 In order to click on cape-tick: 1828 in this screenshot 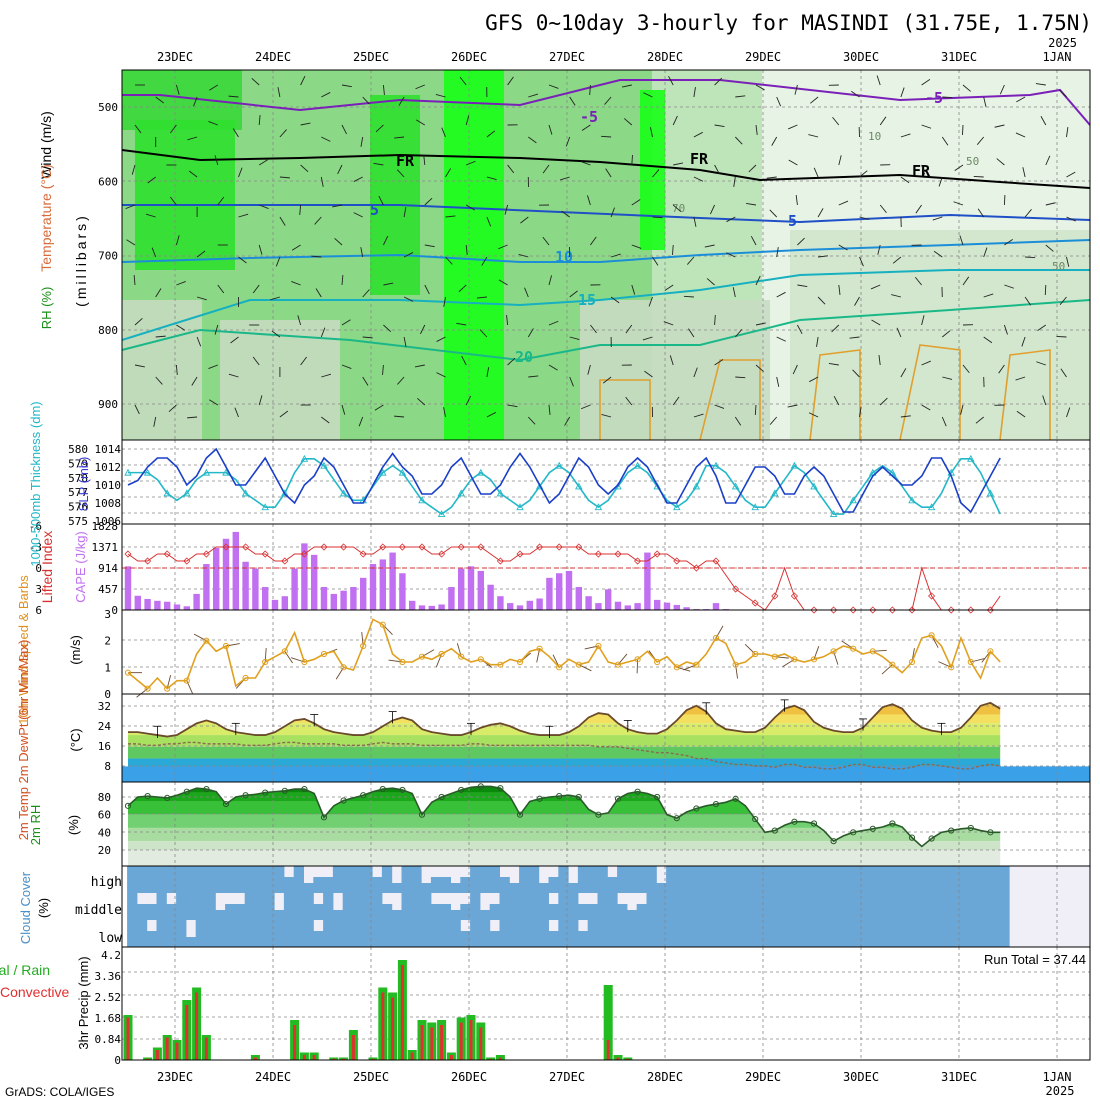, I will do `click(105, 526)`.